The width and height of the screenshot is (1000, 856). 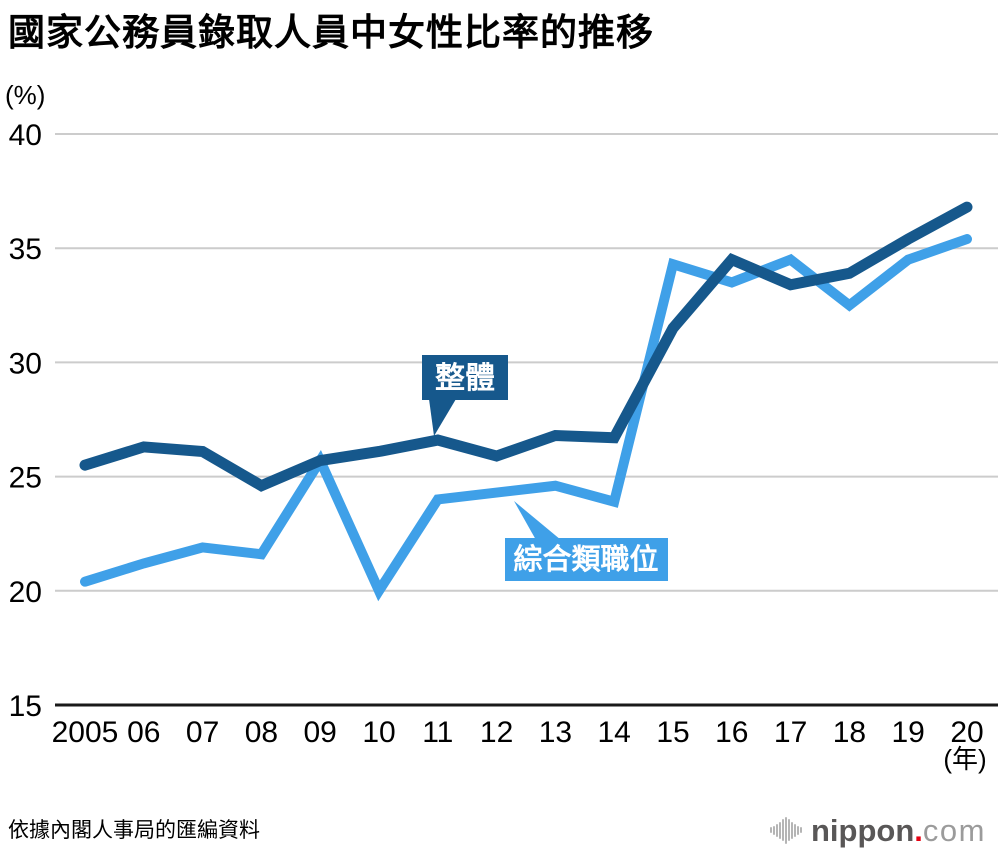 What do you see at coordinates (85, 732) in the screenshot?
I see `x-tick-label: 2005` at bounding box center [85, 732].